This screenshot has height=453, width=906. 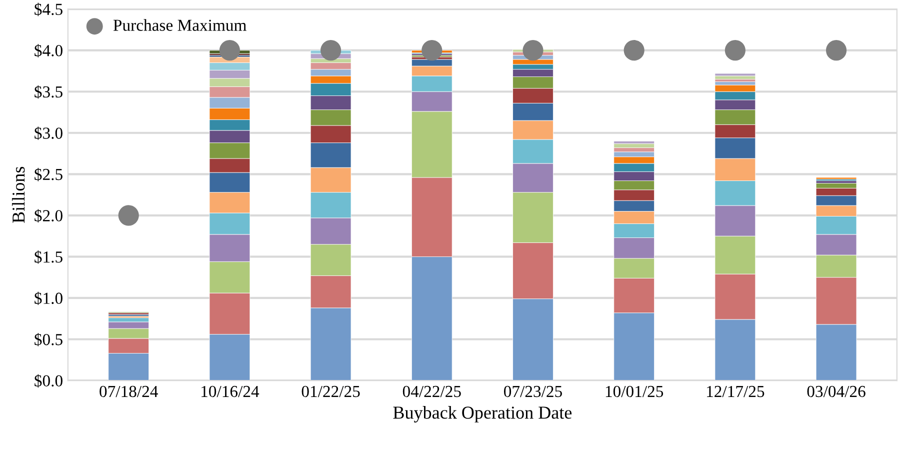 What do you see at coordinates (48, 339) in the screenshot?
I see `y-tick-label: $0.5` at bounding box center [48, 339].